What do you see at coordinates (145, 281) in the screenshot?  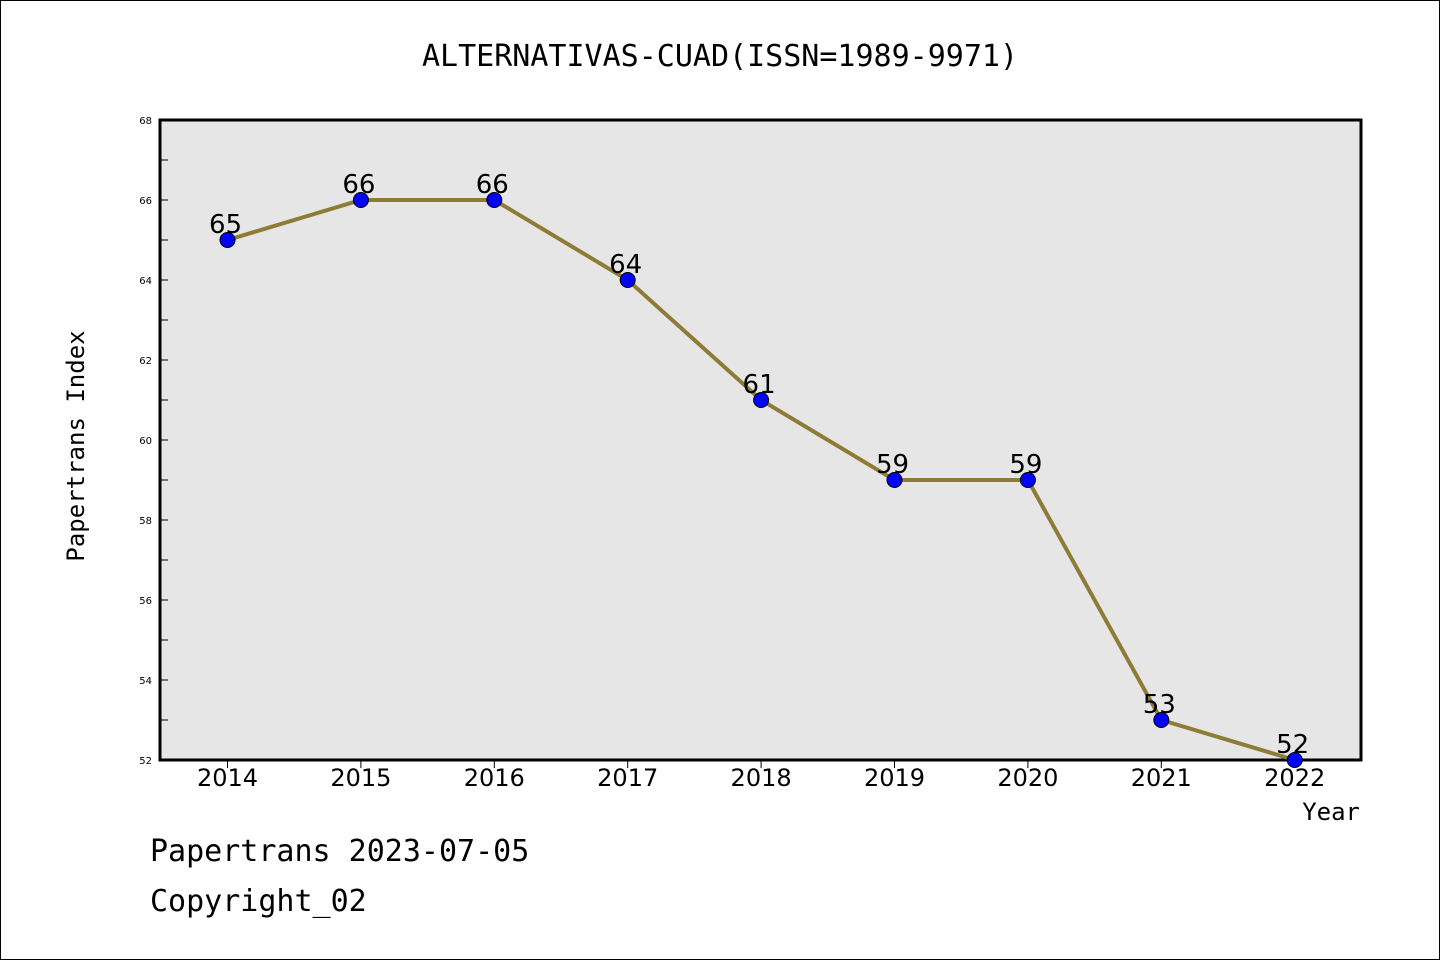 I see `y-tick-label: 64` at bounding box center [145, 281].